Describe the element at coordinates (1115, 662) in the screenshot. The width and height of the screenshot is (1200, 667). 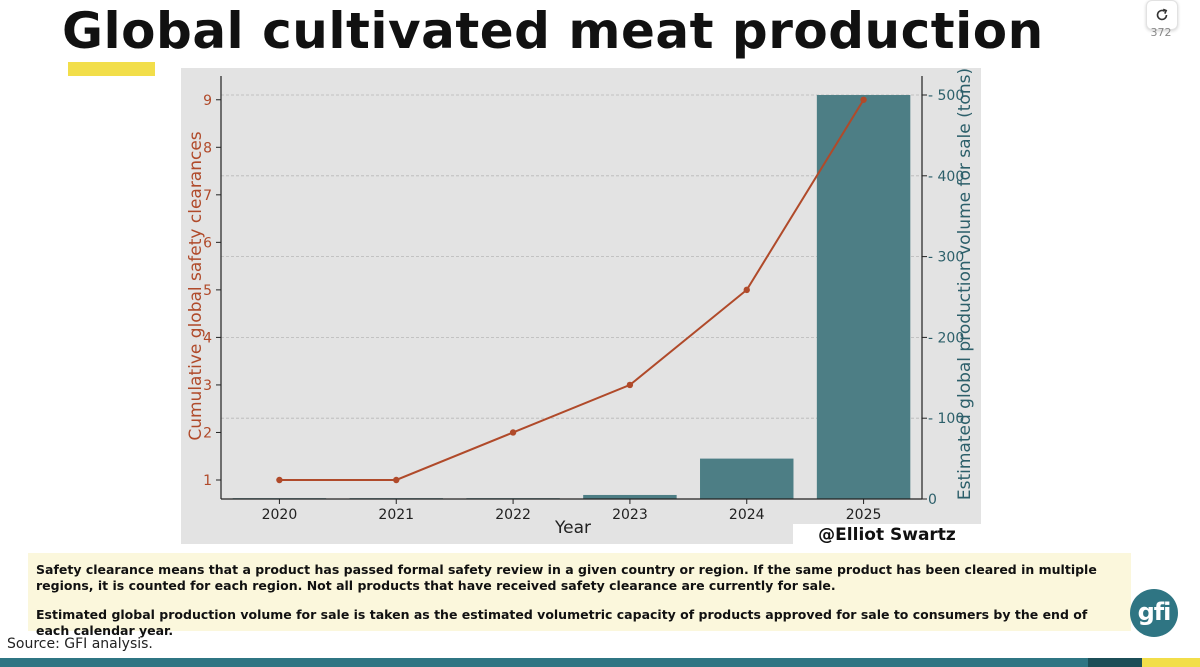
I see `footer-bar-dark` at that location.